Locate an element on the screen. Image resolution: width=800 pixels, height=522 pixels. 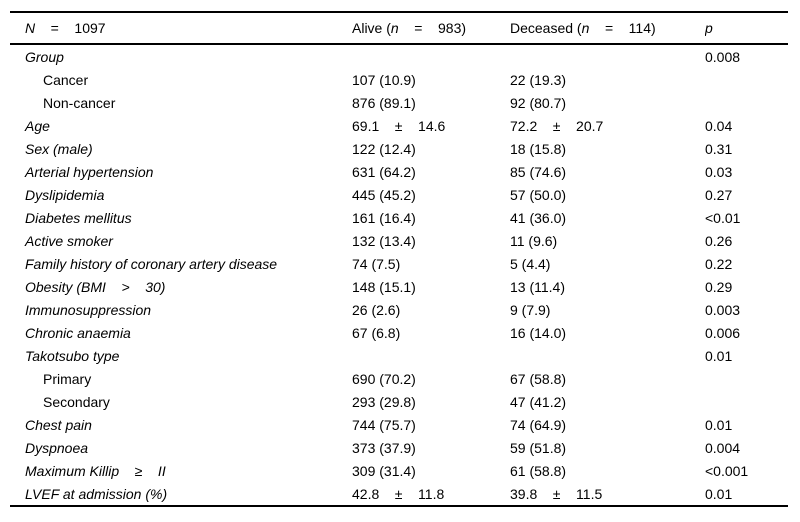
header-alive: Alive (n = 983) is located at coordinates (431, 28).